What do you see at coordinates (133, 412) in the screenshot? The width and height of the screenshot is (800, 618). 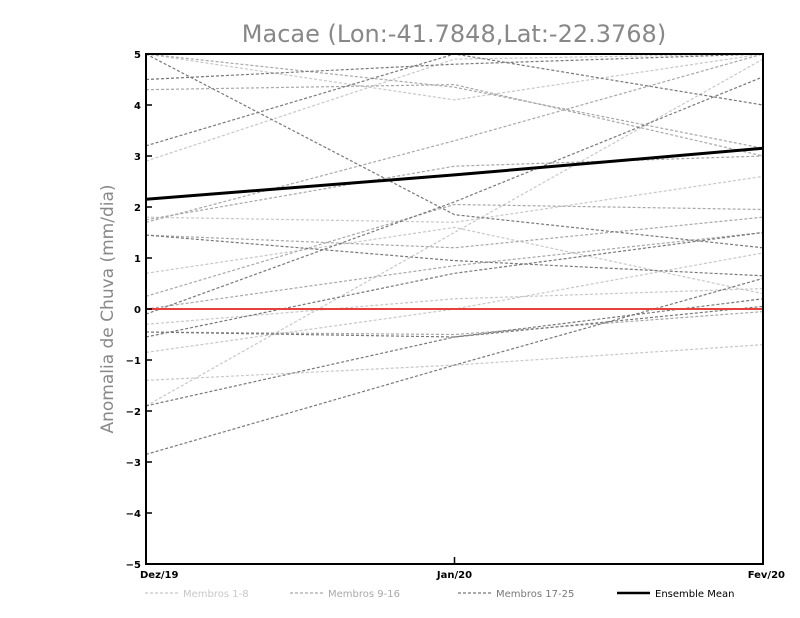 I see `y-tick-label: −2` at bounding box center [133, 412].